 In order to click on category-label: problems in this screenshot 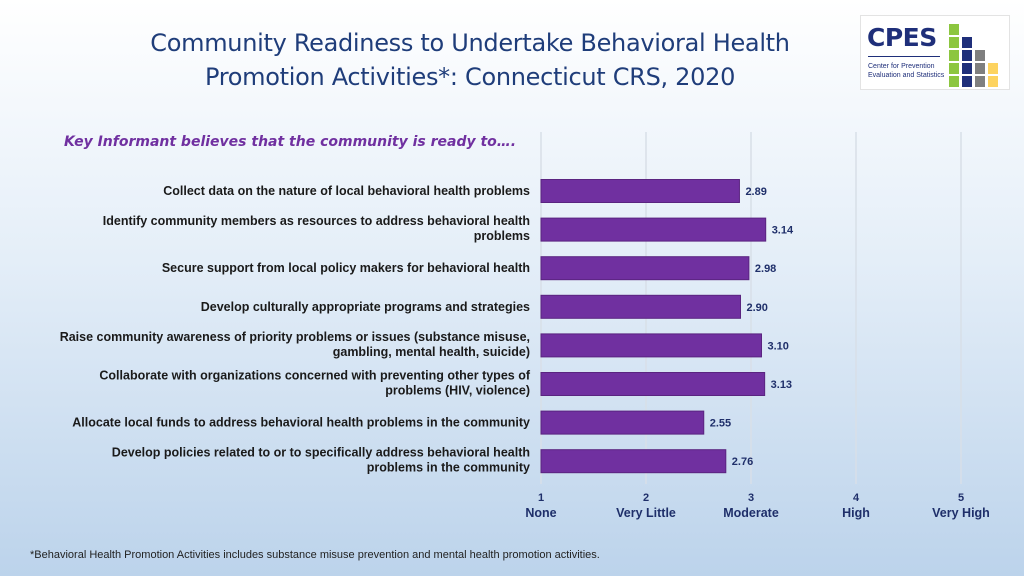, I will do `click(502, 236)`.